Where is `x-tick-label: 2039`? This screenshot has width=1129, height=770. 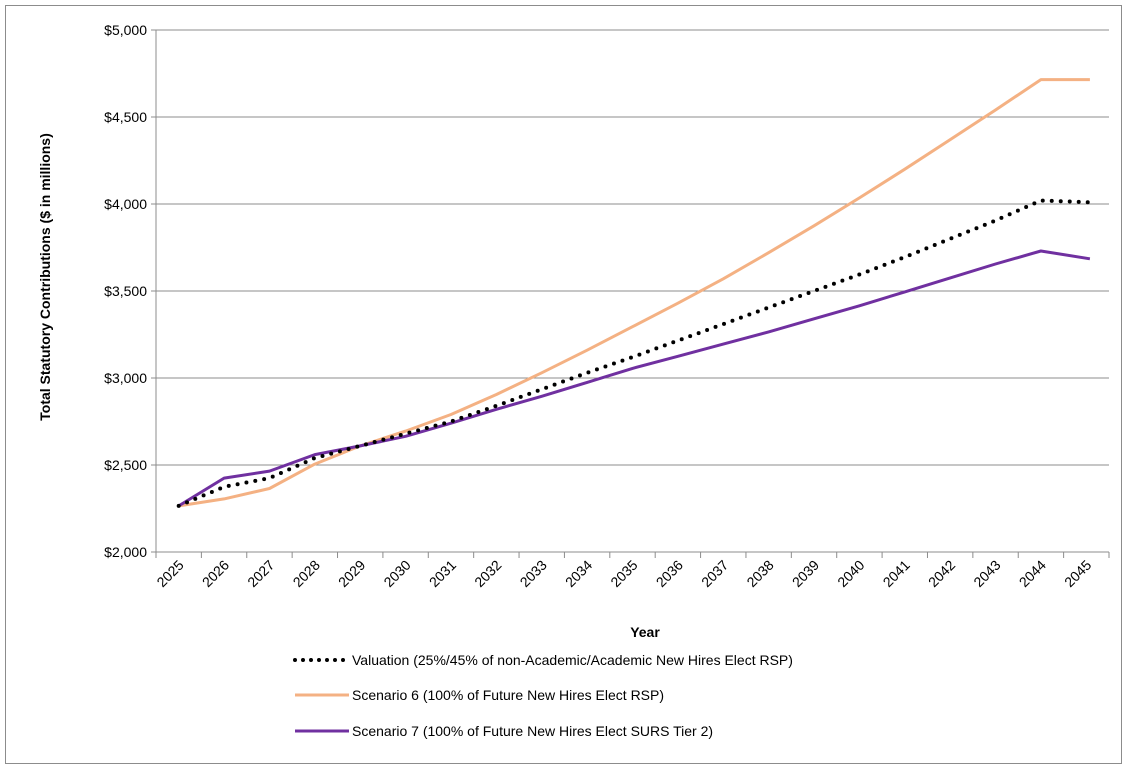
x-tick-label: 2039 is located at coordinates (805, 573).